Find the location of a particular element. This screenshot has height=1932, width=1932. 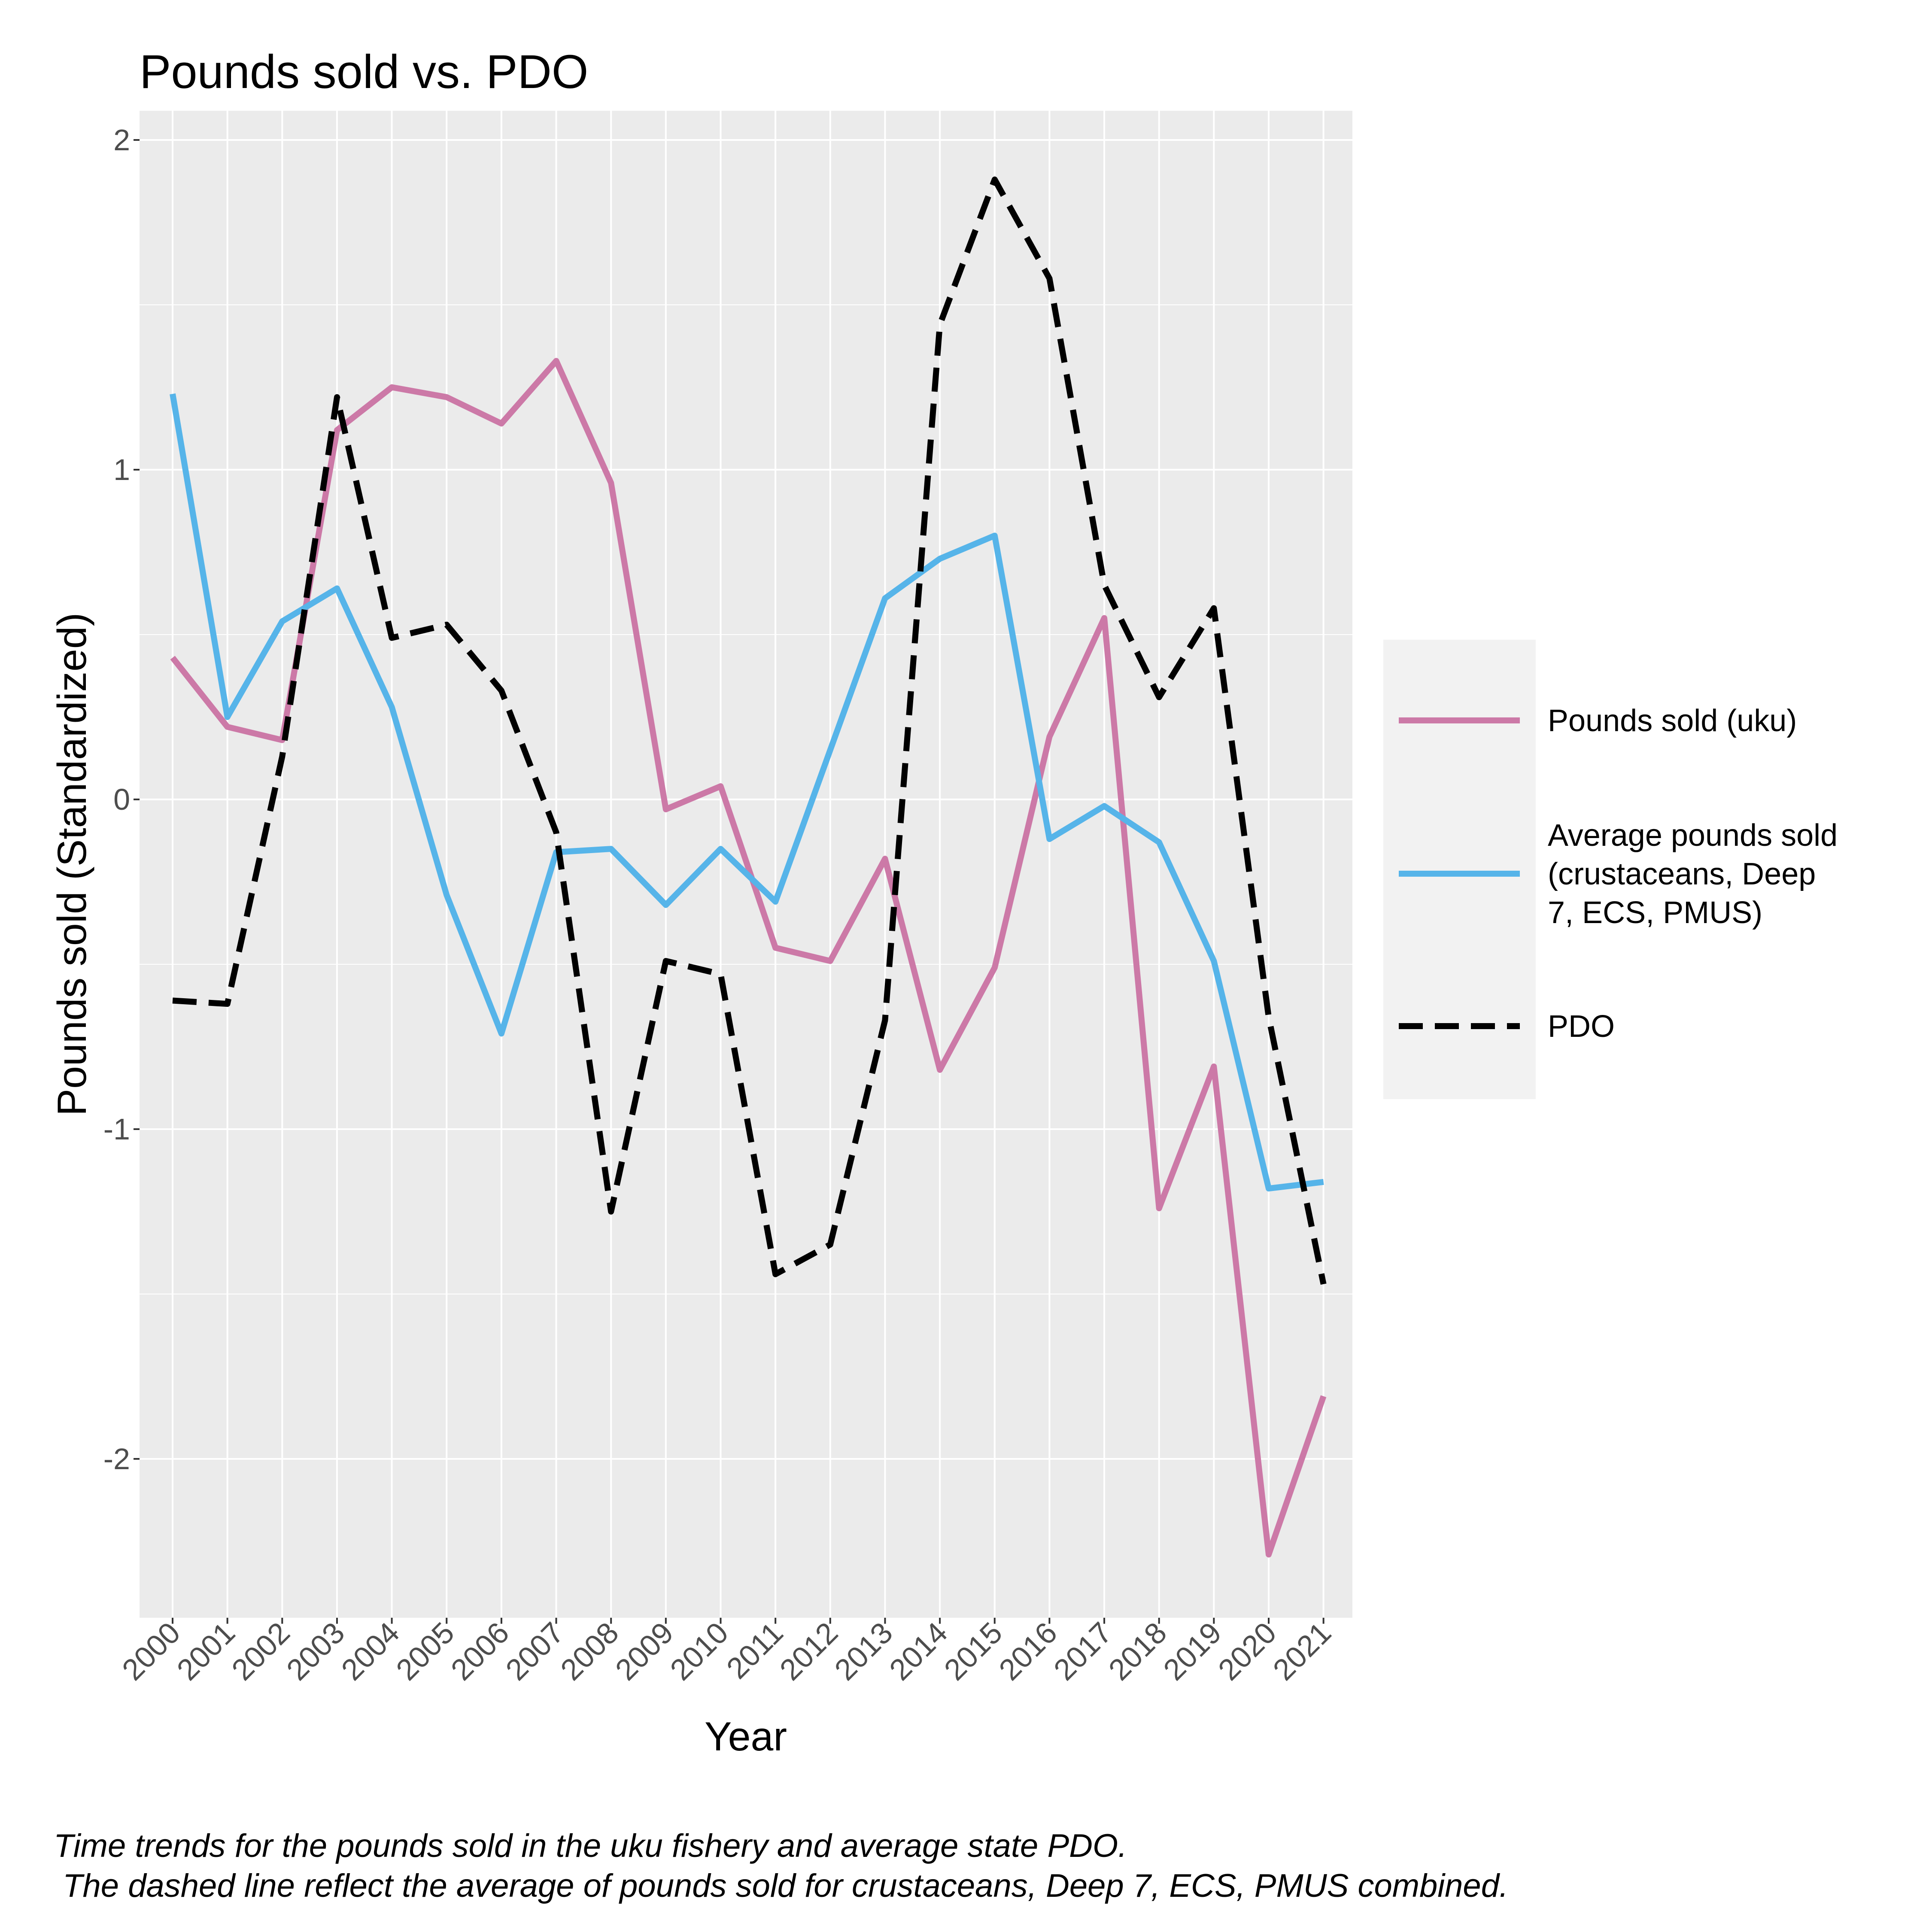

x-tick-label: 2013 is located at coordinates (863, 1651).